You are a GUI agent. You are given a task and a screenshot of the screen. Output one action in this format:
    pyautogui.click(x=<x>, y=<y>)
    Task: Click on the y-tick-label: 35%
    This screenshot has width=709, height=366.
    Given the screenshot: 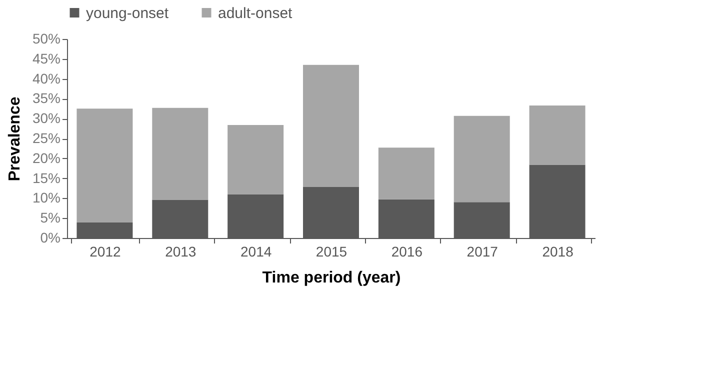 What is the action you would take?
    pyautogui.click(x=46, y=98)
    